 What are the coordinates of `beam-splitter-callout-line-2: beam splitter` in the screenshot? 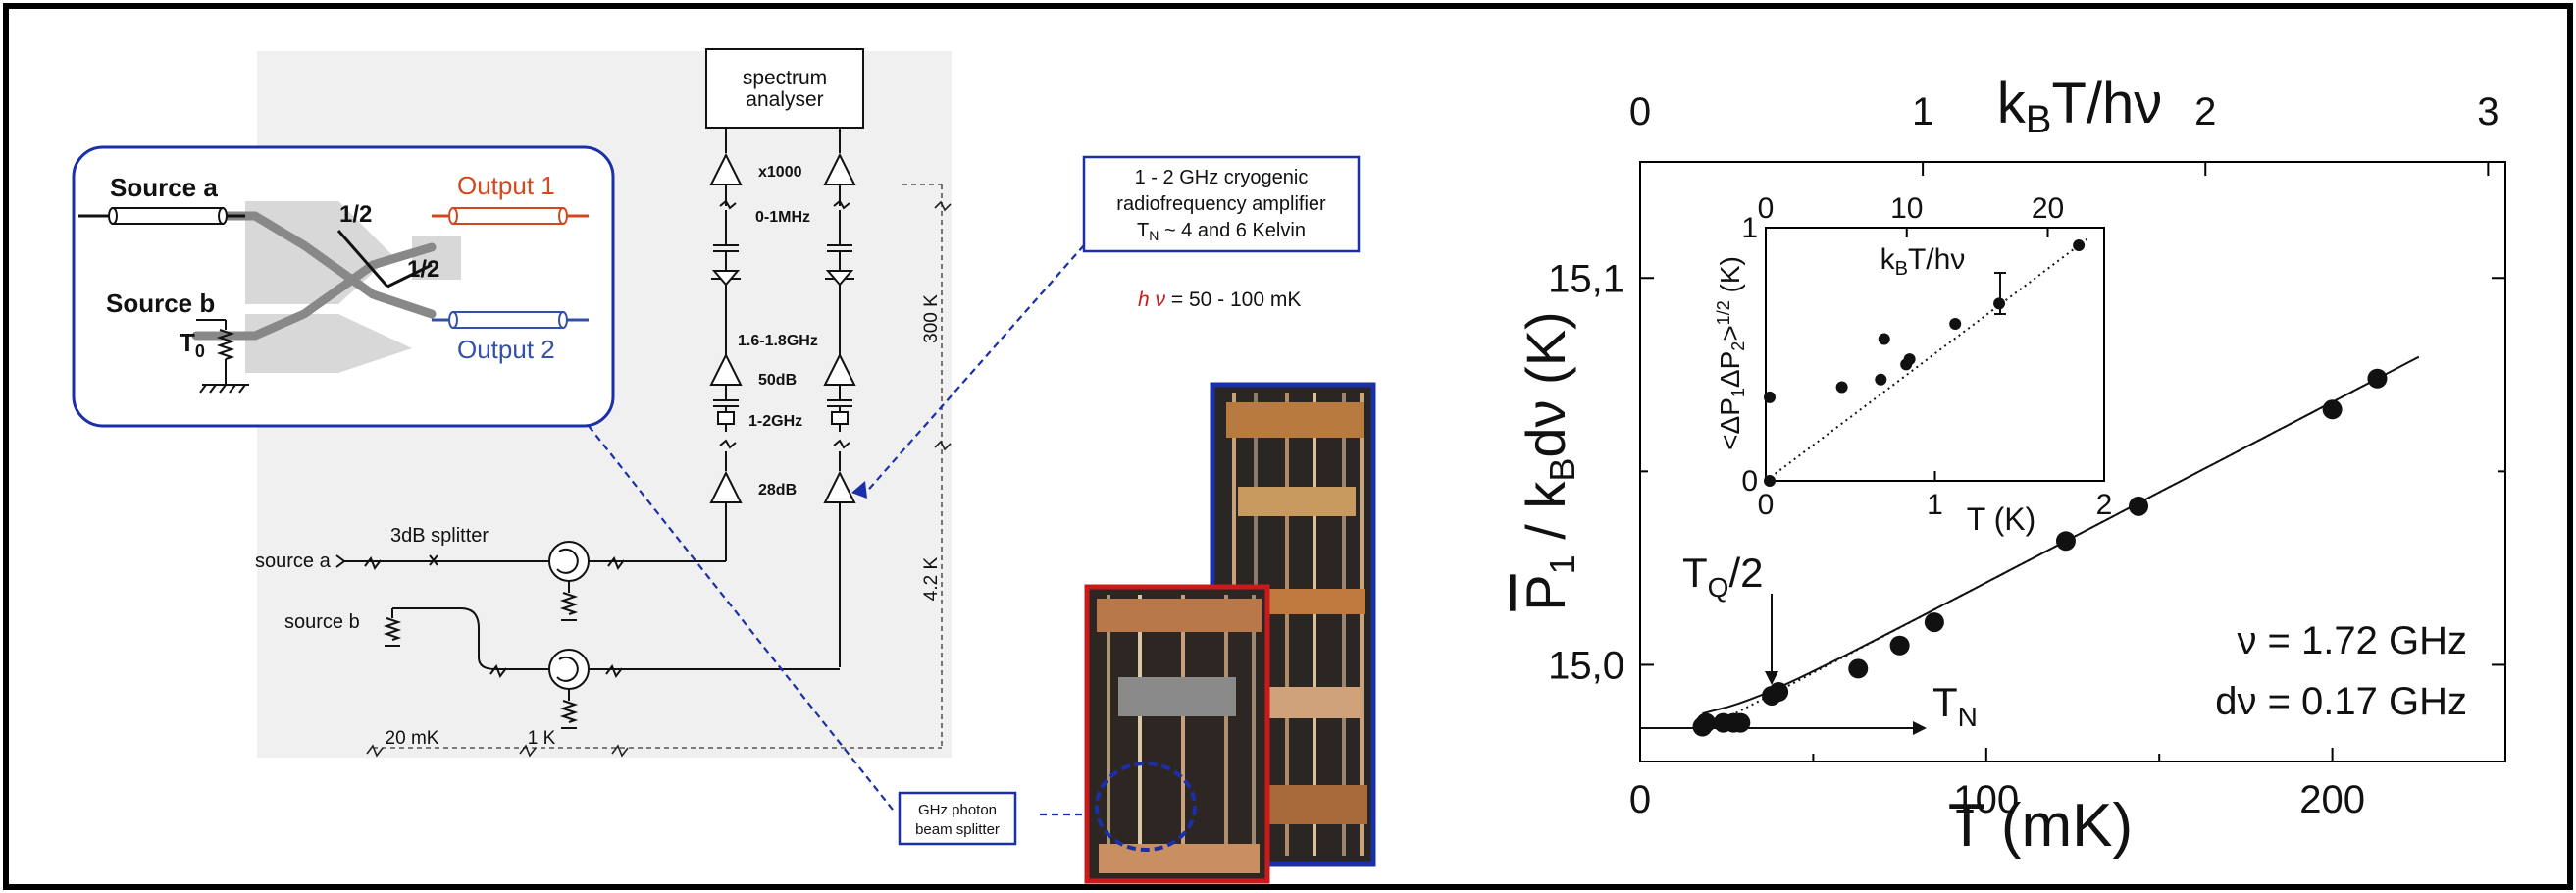 It's located at (957, 829).